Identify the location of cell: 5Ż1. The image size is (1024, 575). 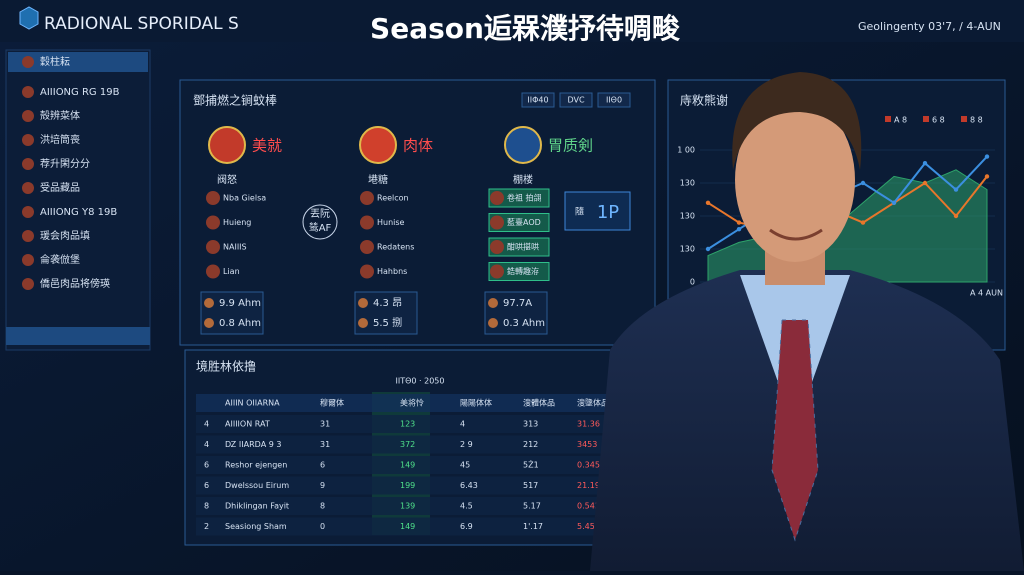
(531, 465).